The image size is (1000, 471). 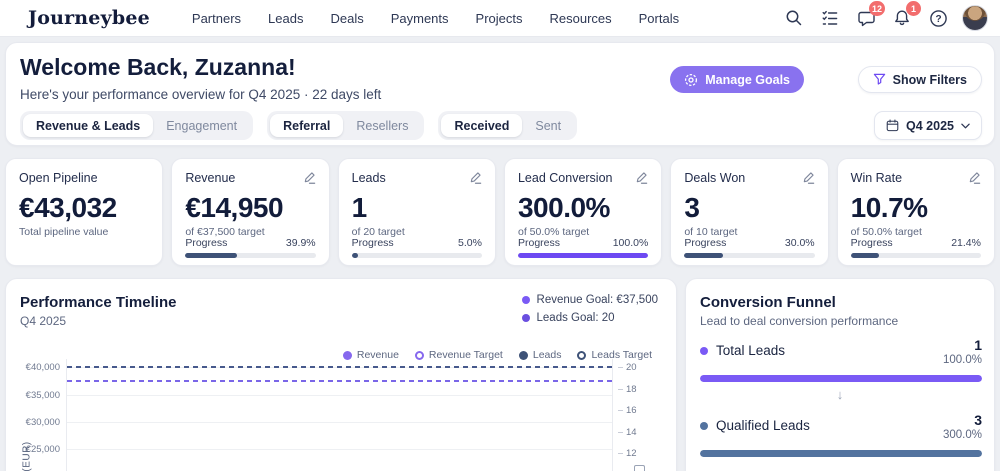 I want to click on funnel-title: Conversion Funnel, so click(x=768, y=302).